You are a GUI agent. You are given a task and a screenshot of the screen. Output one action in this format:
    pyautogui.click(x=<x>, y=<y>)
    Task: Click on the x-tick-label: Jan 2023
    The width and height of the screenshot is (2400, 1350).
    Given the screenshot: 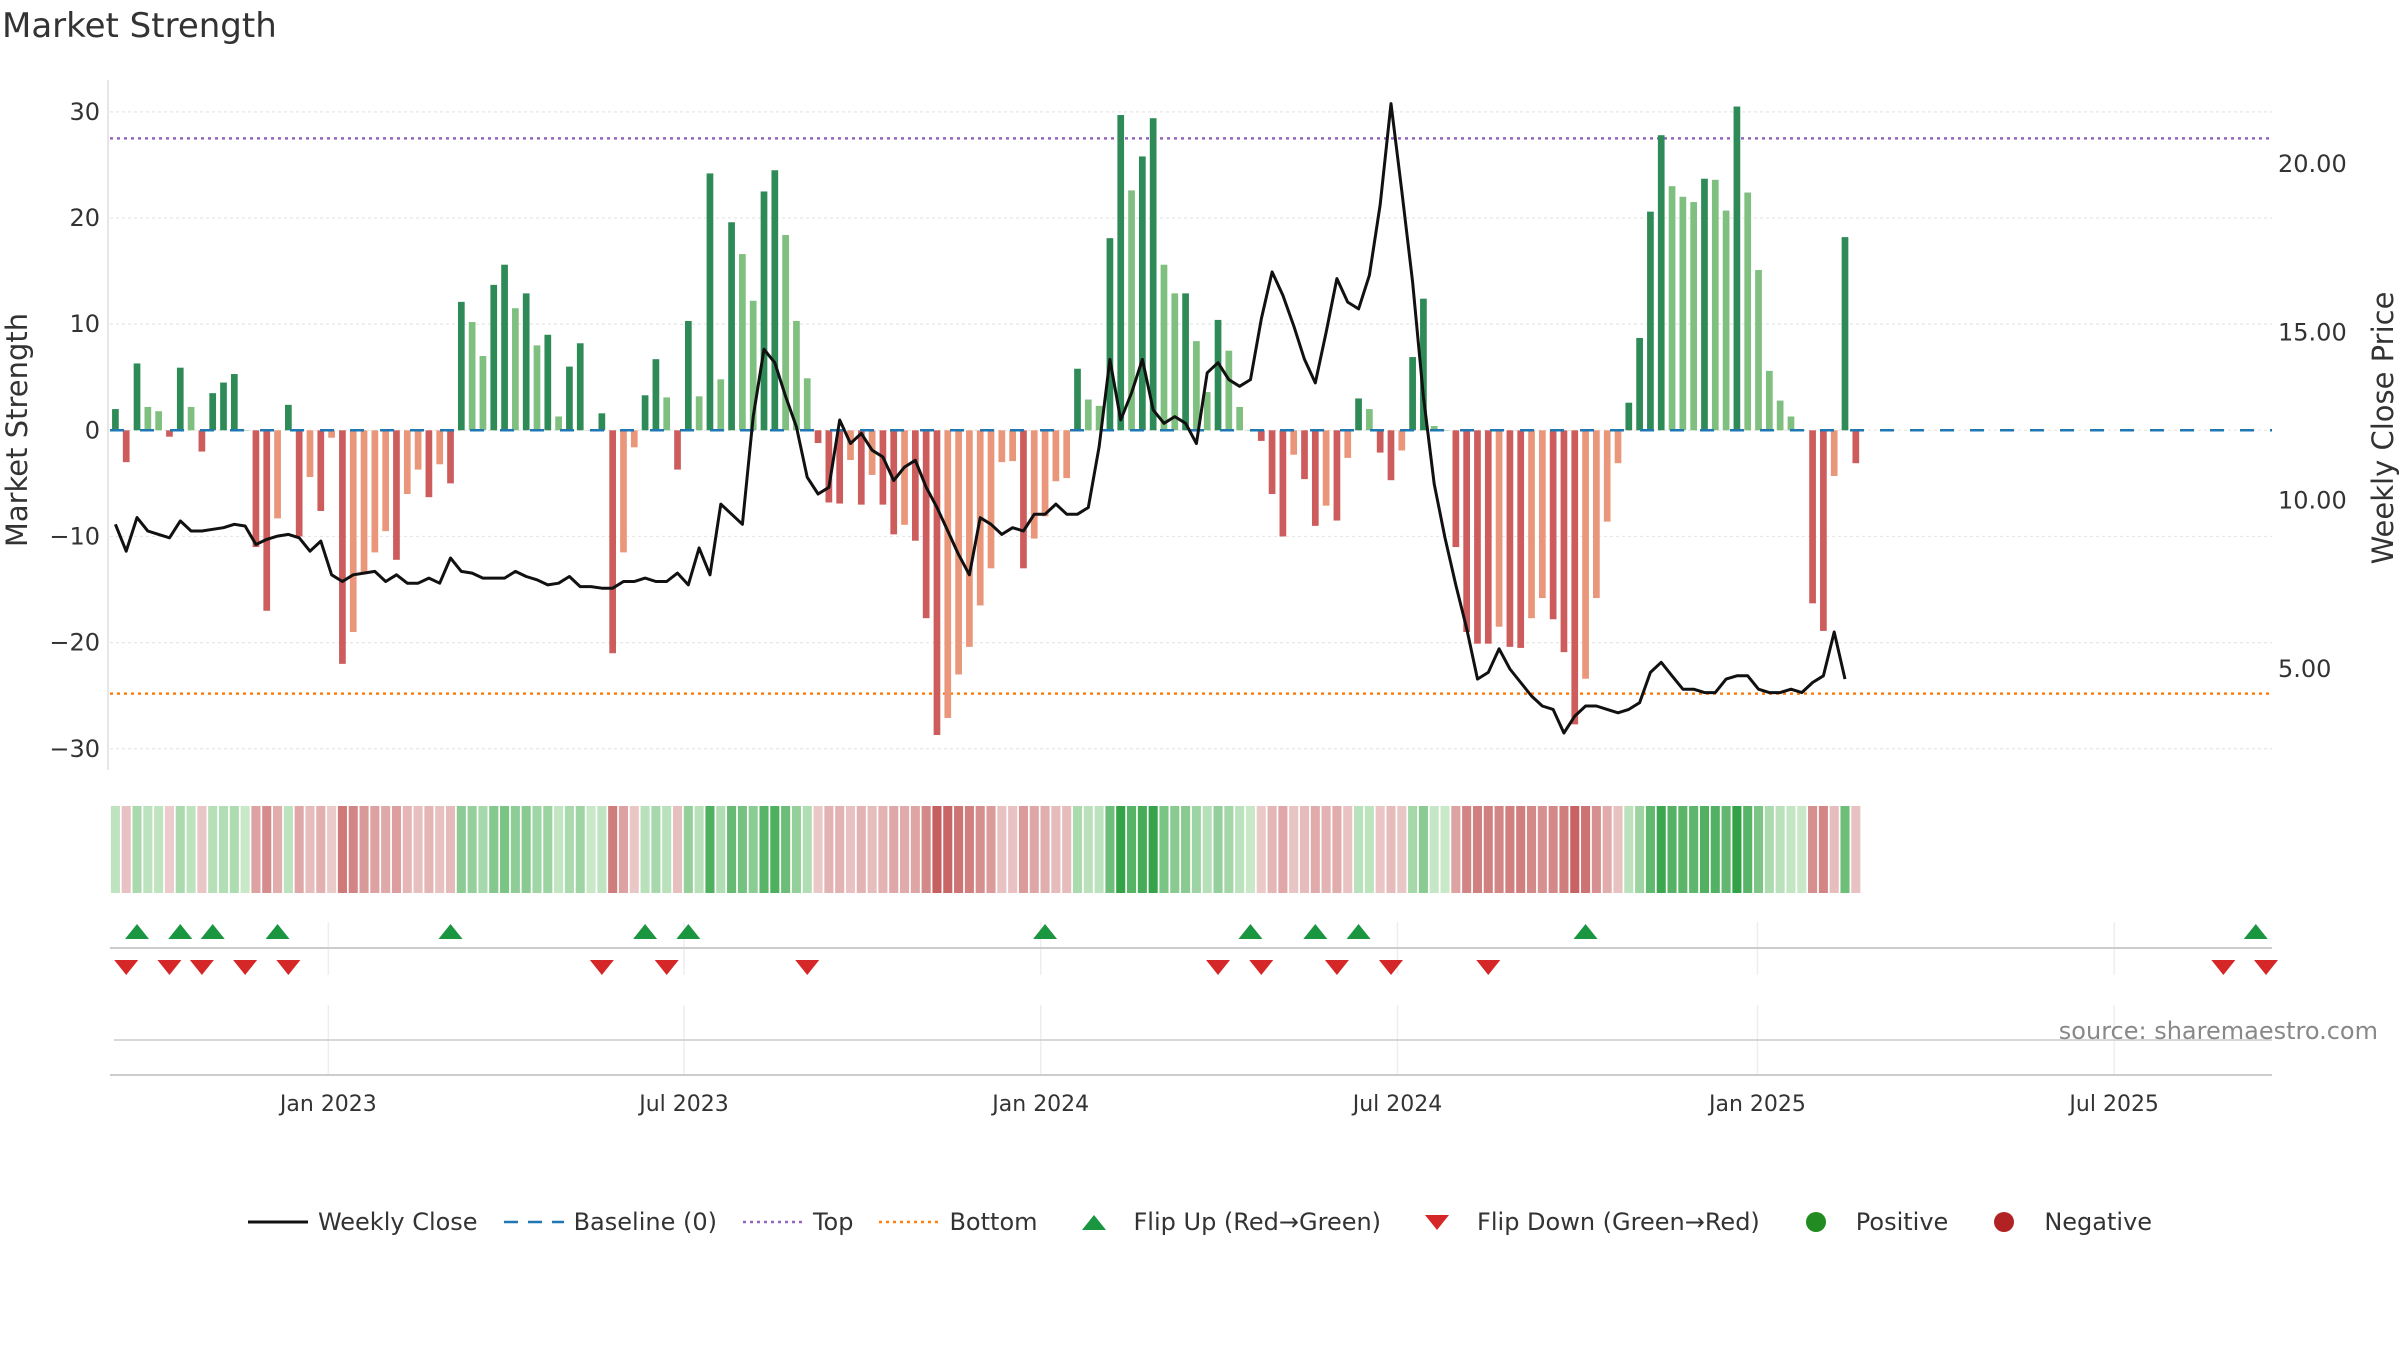 What is the action you would take?
    pyautogui.click(x=327, y=1104)
    